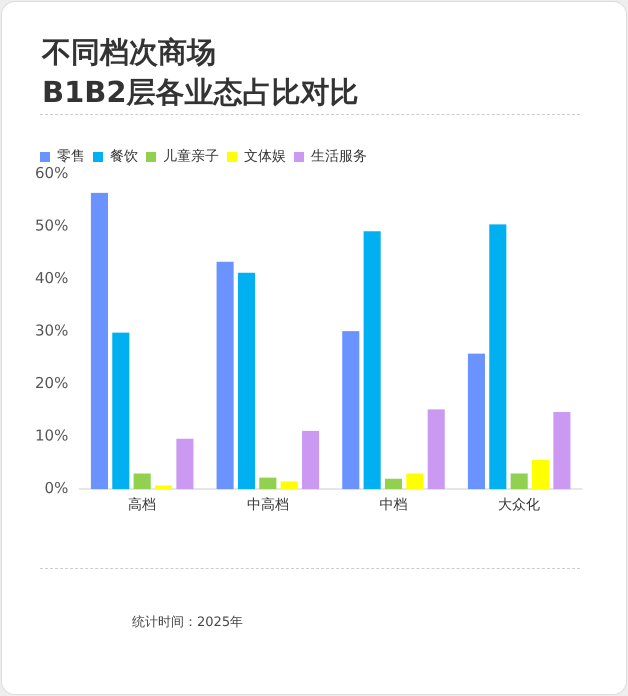 This screenshot has width=628, height=696. I want to click on x-tick-label: 中高档, so click(267, 505).